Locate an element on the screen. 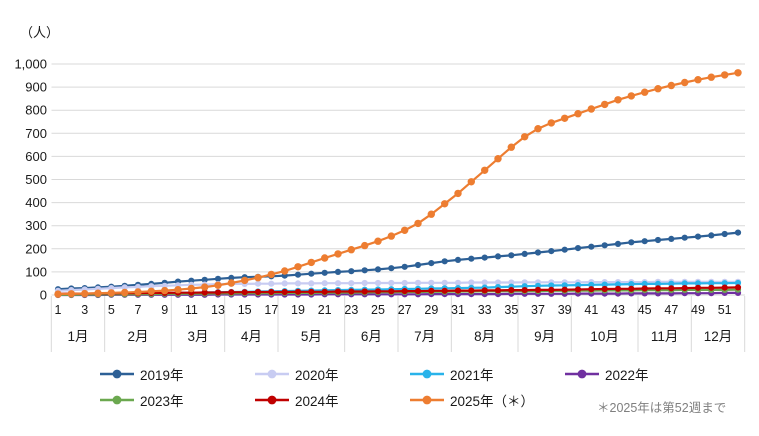 This screenshot has height=436, width=759. legend-label: 2019年 is located at coordinates (162, 375).